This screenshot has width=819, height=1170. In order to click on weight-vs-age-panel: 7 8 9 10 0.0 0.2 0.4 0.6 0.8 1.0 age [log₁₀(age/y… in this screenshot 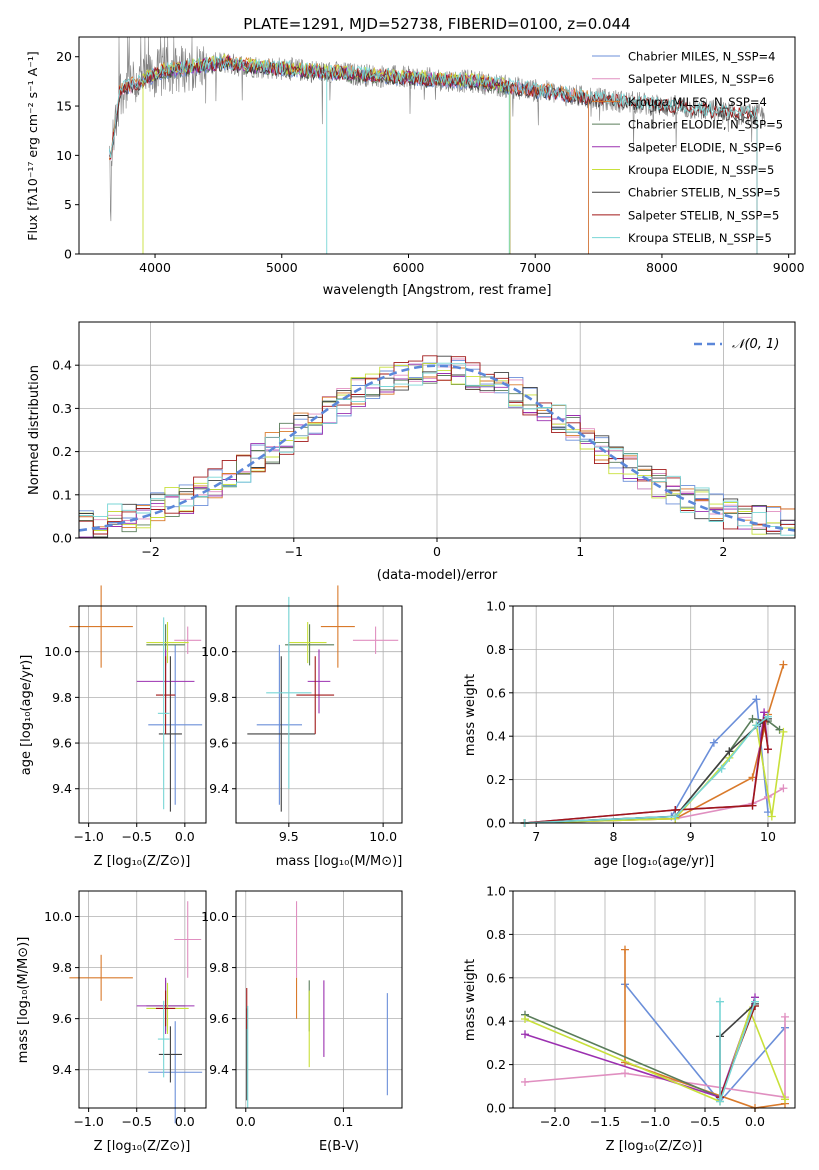, I will do `click(629, 734)`.